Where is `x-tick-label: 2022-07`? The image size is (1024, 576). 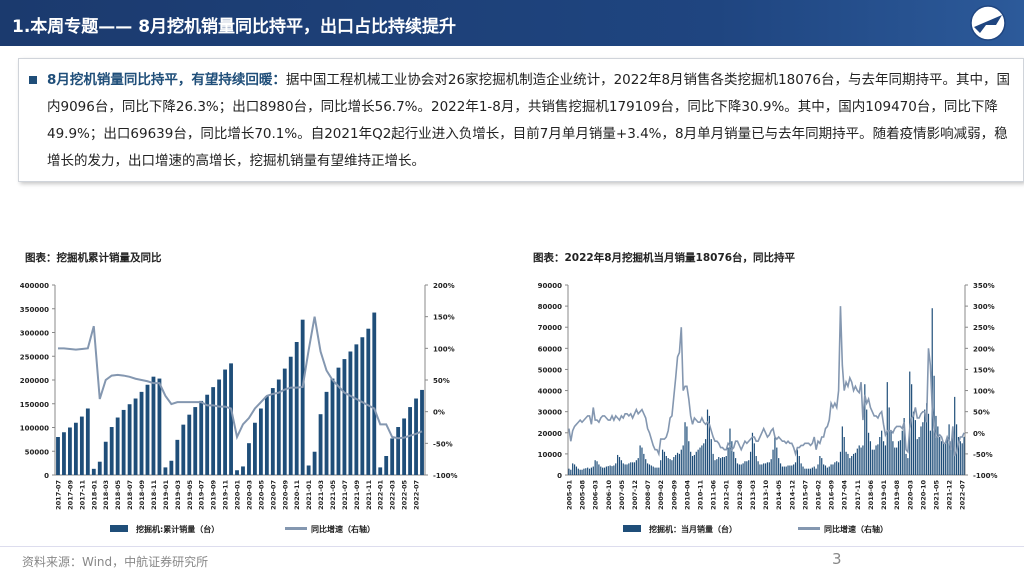
x-tick-label: 2022-07 is located at coordinates (417, 495).